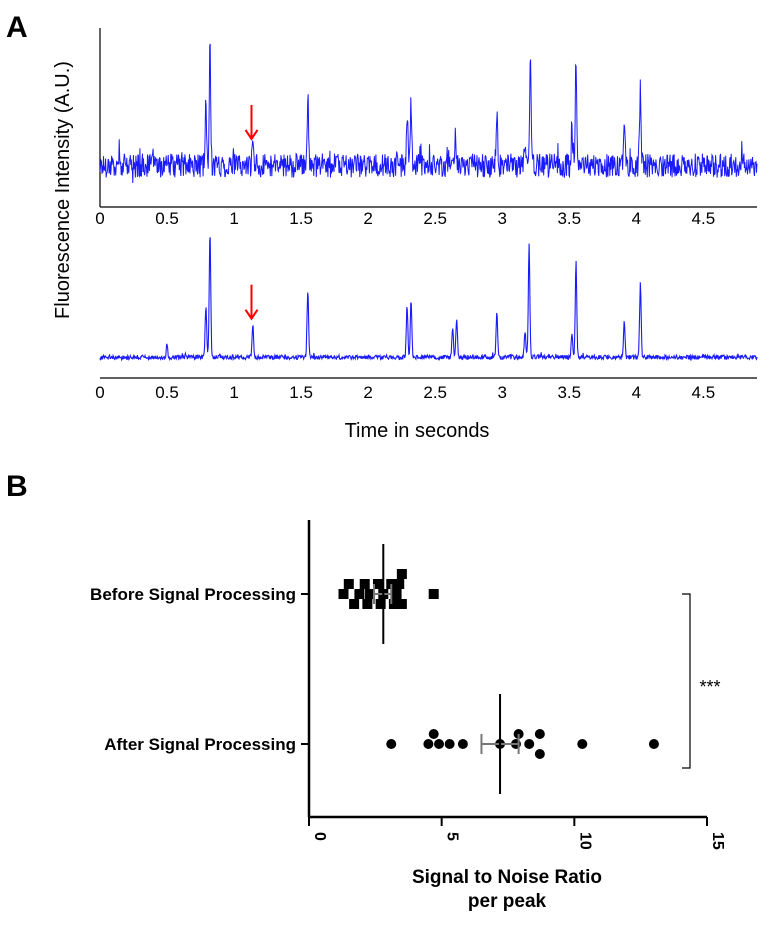 This screenshot has height=925, width=772. I want to click on snr-mean-sem, so click(446, 669).